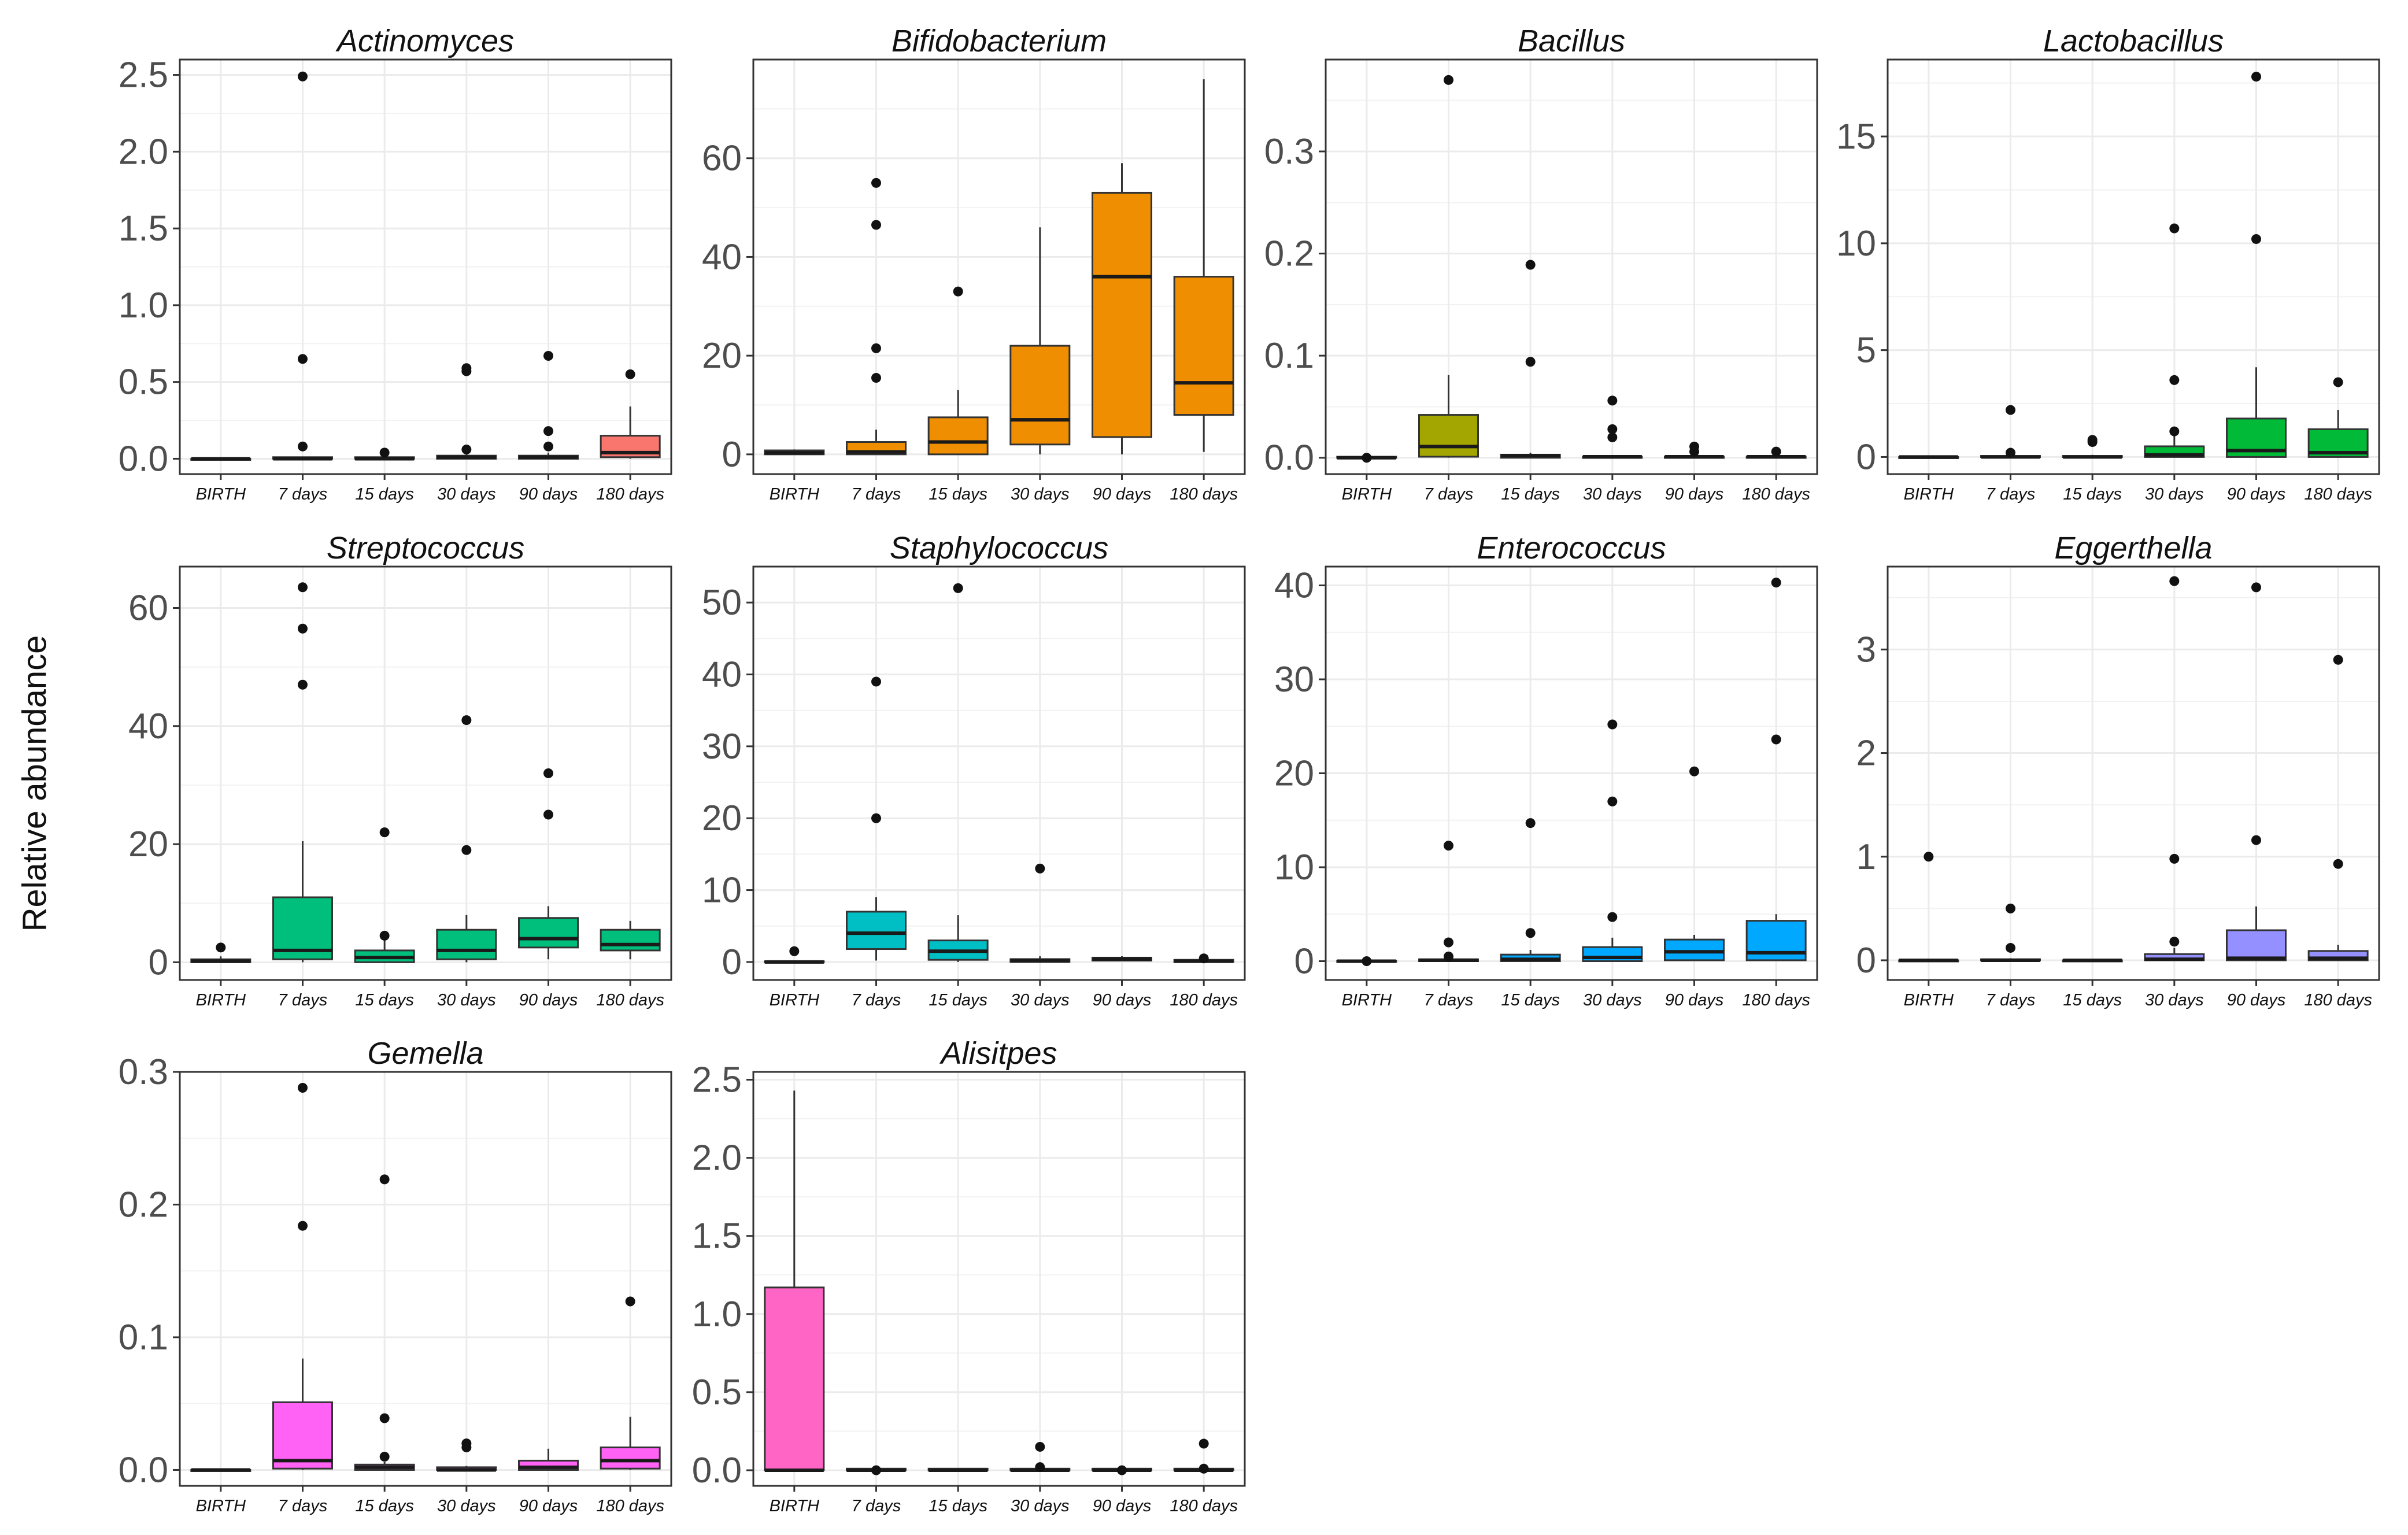  What do you see at coordinates (717, 1158) in the screenshot?
I see `y-tick-label: 2.0` at bounding box center [717, 1158].